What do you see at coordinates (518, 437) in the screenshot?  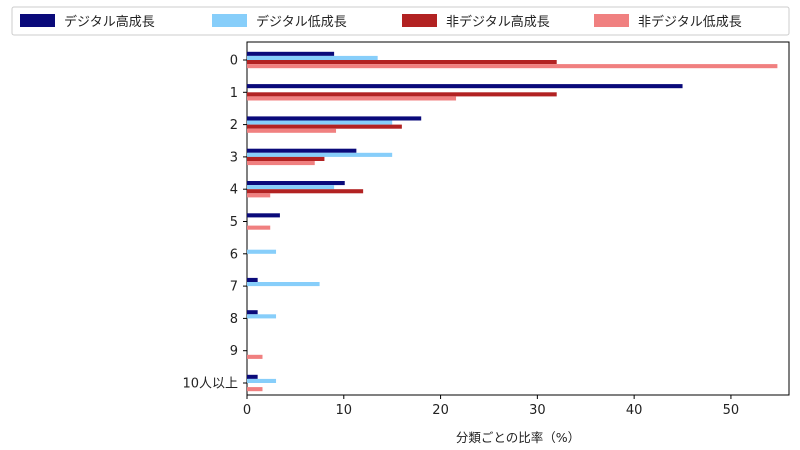 I see `x-axis-title: 分類ごとの比率（%）` at bounding box center [518, 437].